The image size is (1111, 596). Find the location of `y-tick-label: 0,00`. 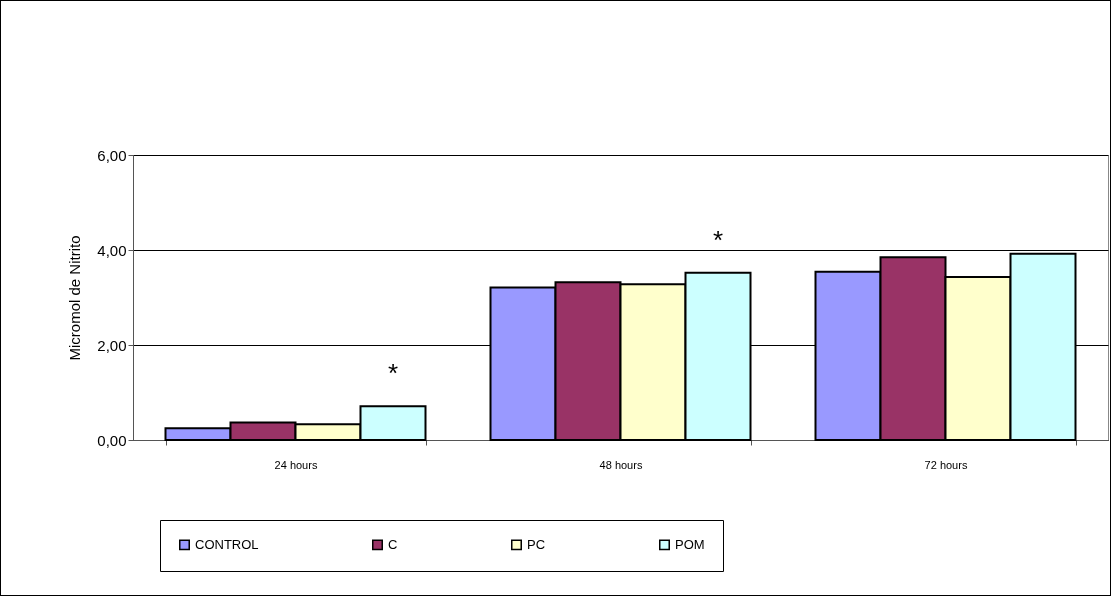

y-tick-label: 0,00 is located at coordinates (112, 440).